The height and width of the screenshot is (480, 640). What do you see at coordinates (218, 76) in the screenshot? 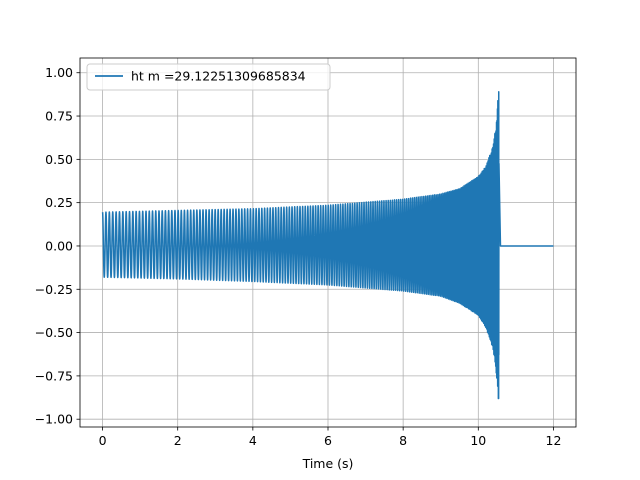
I see `legend-entry-label: ht m =29.12251309685834` at bounding box center [218, 76].